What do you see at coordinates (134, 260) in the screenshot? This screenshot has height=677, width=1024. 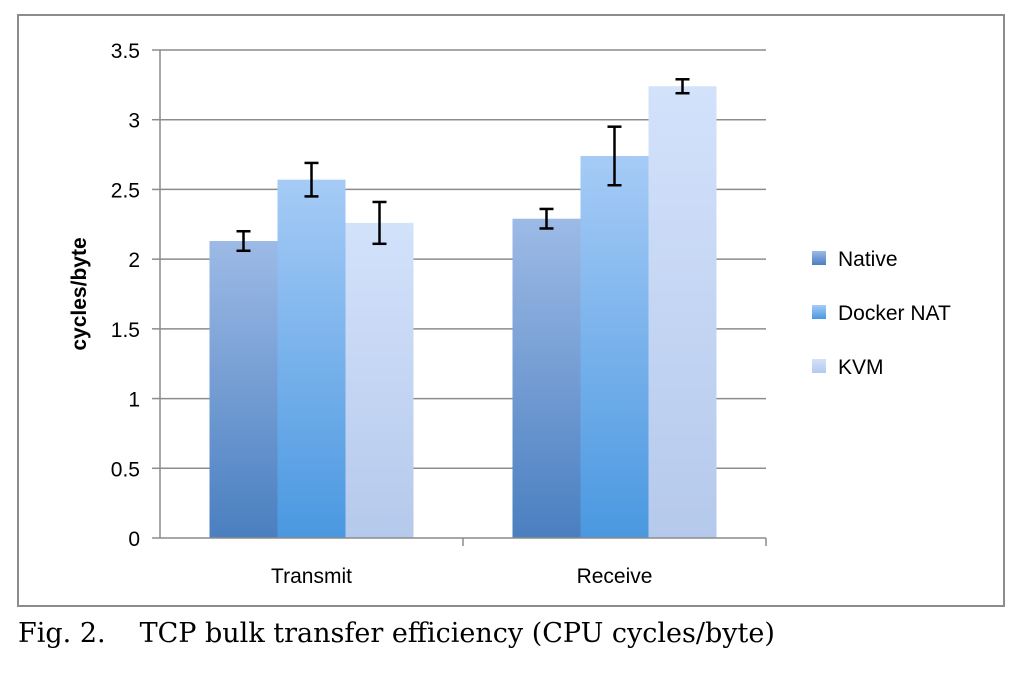 I see `y-tick-label: 2` at bounding box center [134, 260].